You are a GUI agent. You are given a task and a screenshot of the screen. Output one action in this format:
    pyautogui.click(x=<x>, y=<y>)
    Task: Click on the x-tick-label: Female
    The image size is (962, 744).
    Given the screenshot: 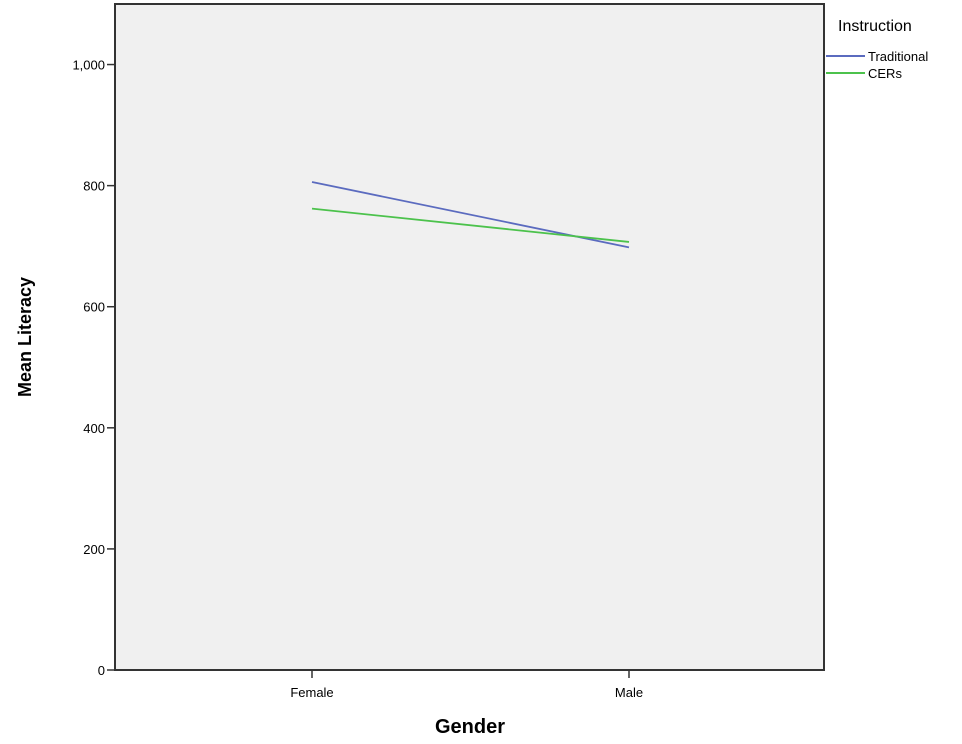 What is the action you would take?
    pyautogui.click(x=311, y=692)
    